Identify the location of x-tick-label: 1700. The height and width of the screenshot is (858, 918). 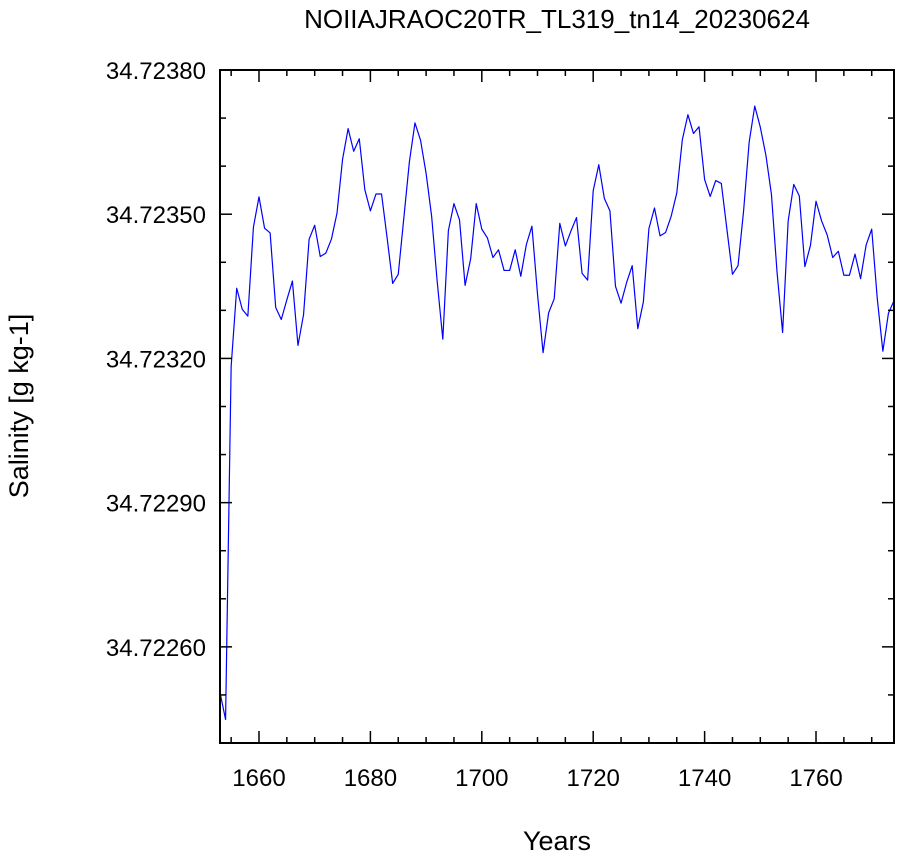
(481, 778).